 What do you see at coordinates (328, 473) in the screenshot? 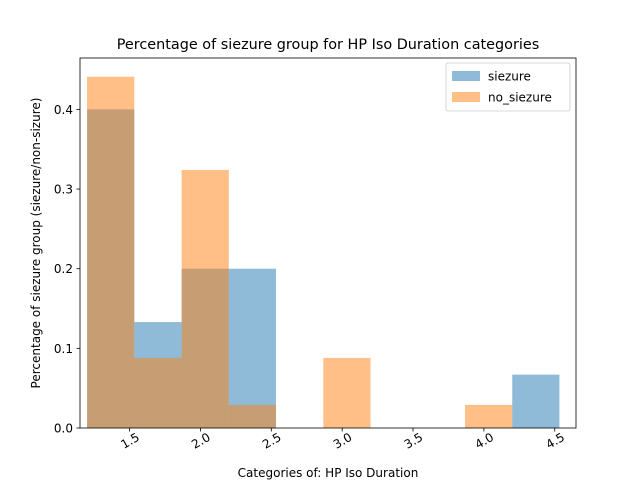
I see `x-axis-label: Categories of: HP Iso Duration` at bounding box center [328, 473].